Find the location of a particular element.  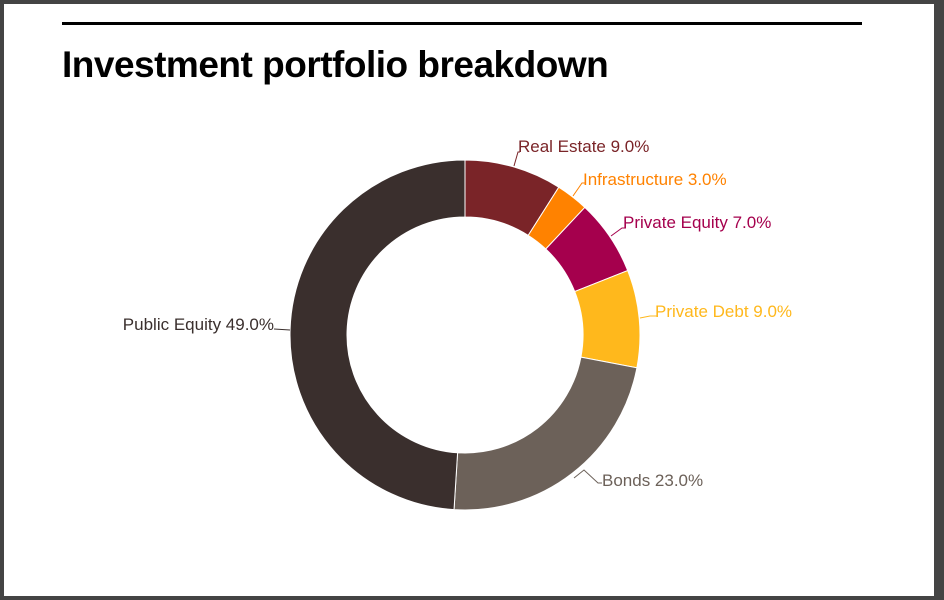

leader-public-equity is located at coordinates (282, 329).